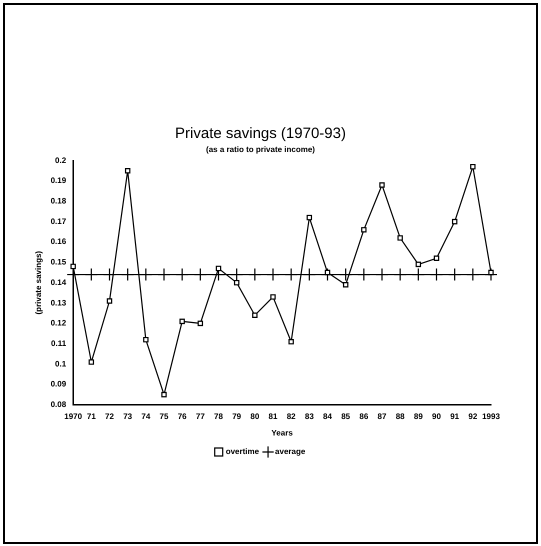 The height and width of the screenshot is (546, 541). What do you see at coordinates (183, 416) in the screenshot?
I see `x-tick-label: 76` at bounding box center [183, 416].